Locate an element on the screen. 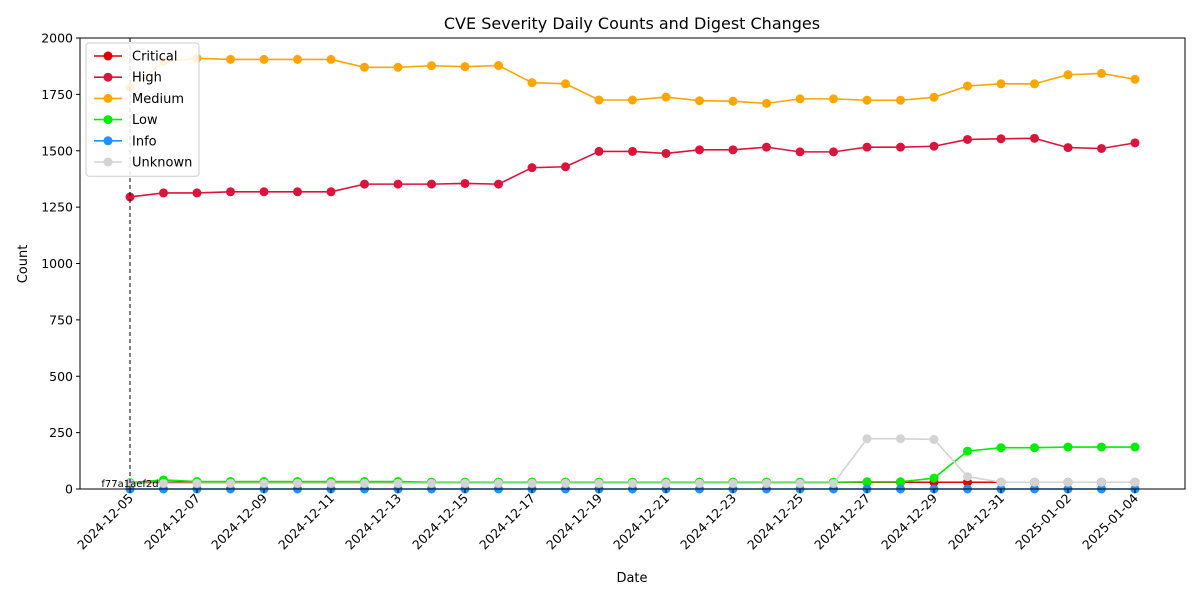  x-tick-label: 2024-12-27 is located at coordinates (842, 522).